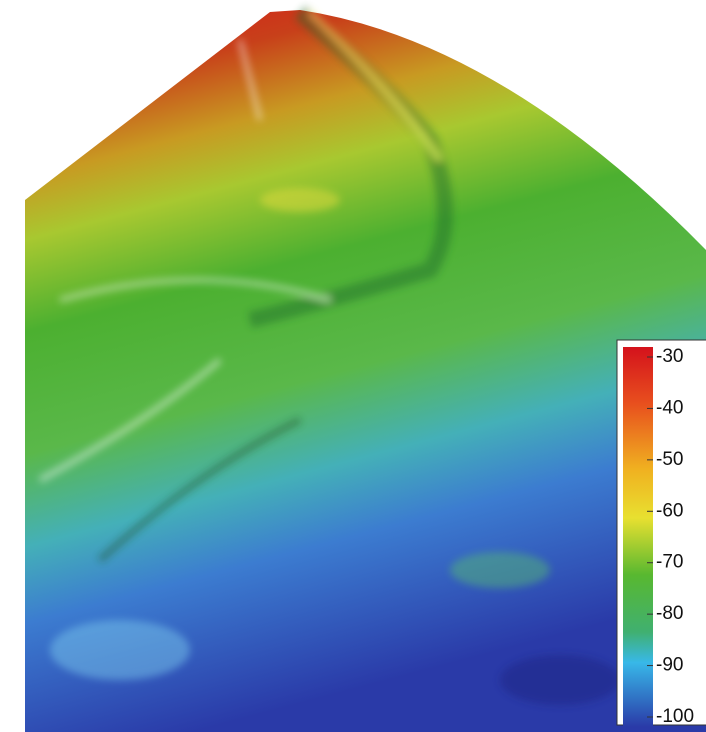 This screenshot has height=732, width=706. Describe the element at coordinates (669, 407) in the screenshot. I see `colorbar-tick-label: -40` at that location.